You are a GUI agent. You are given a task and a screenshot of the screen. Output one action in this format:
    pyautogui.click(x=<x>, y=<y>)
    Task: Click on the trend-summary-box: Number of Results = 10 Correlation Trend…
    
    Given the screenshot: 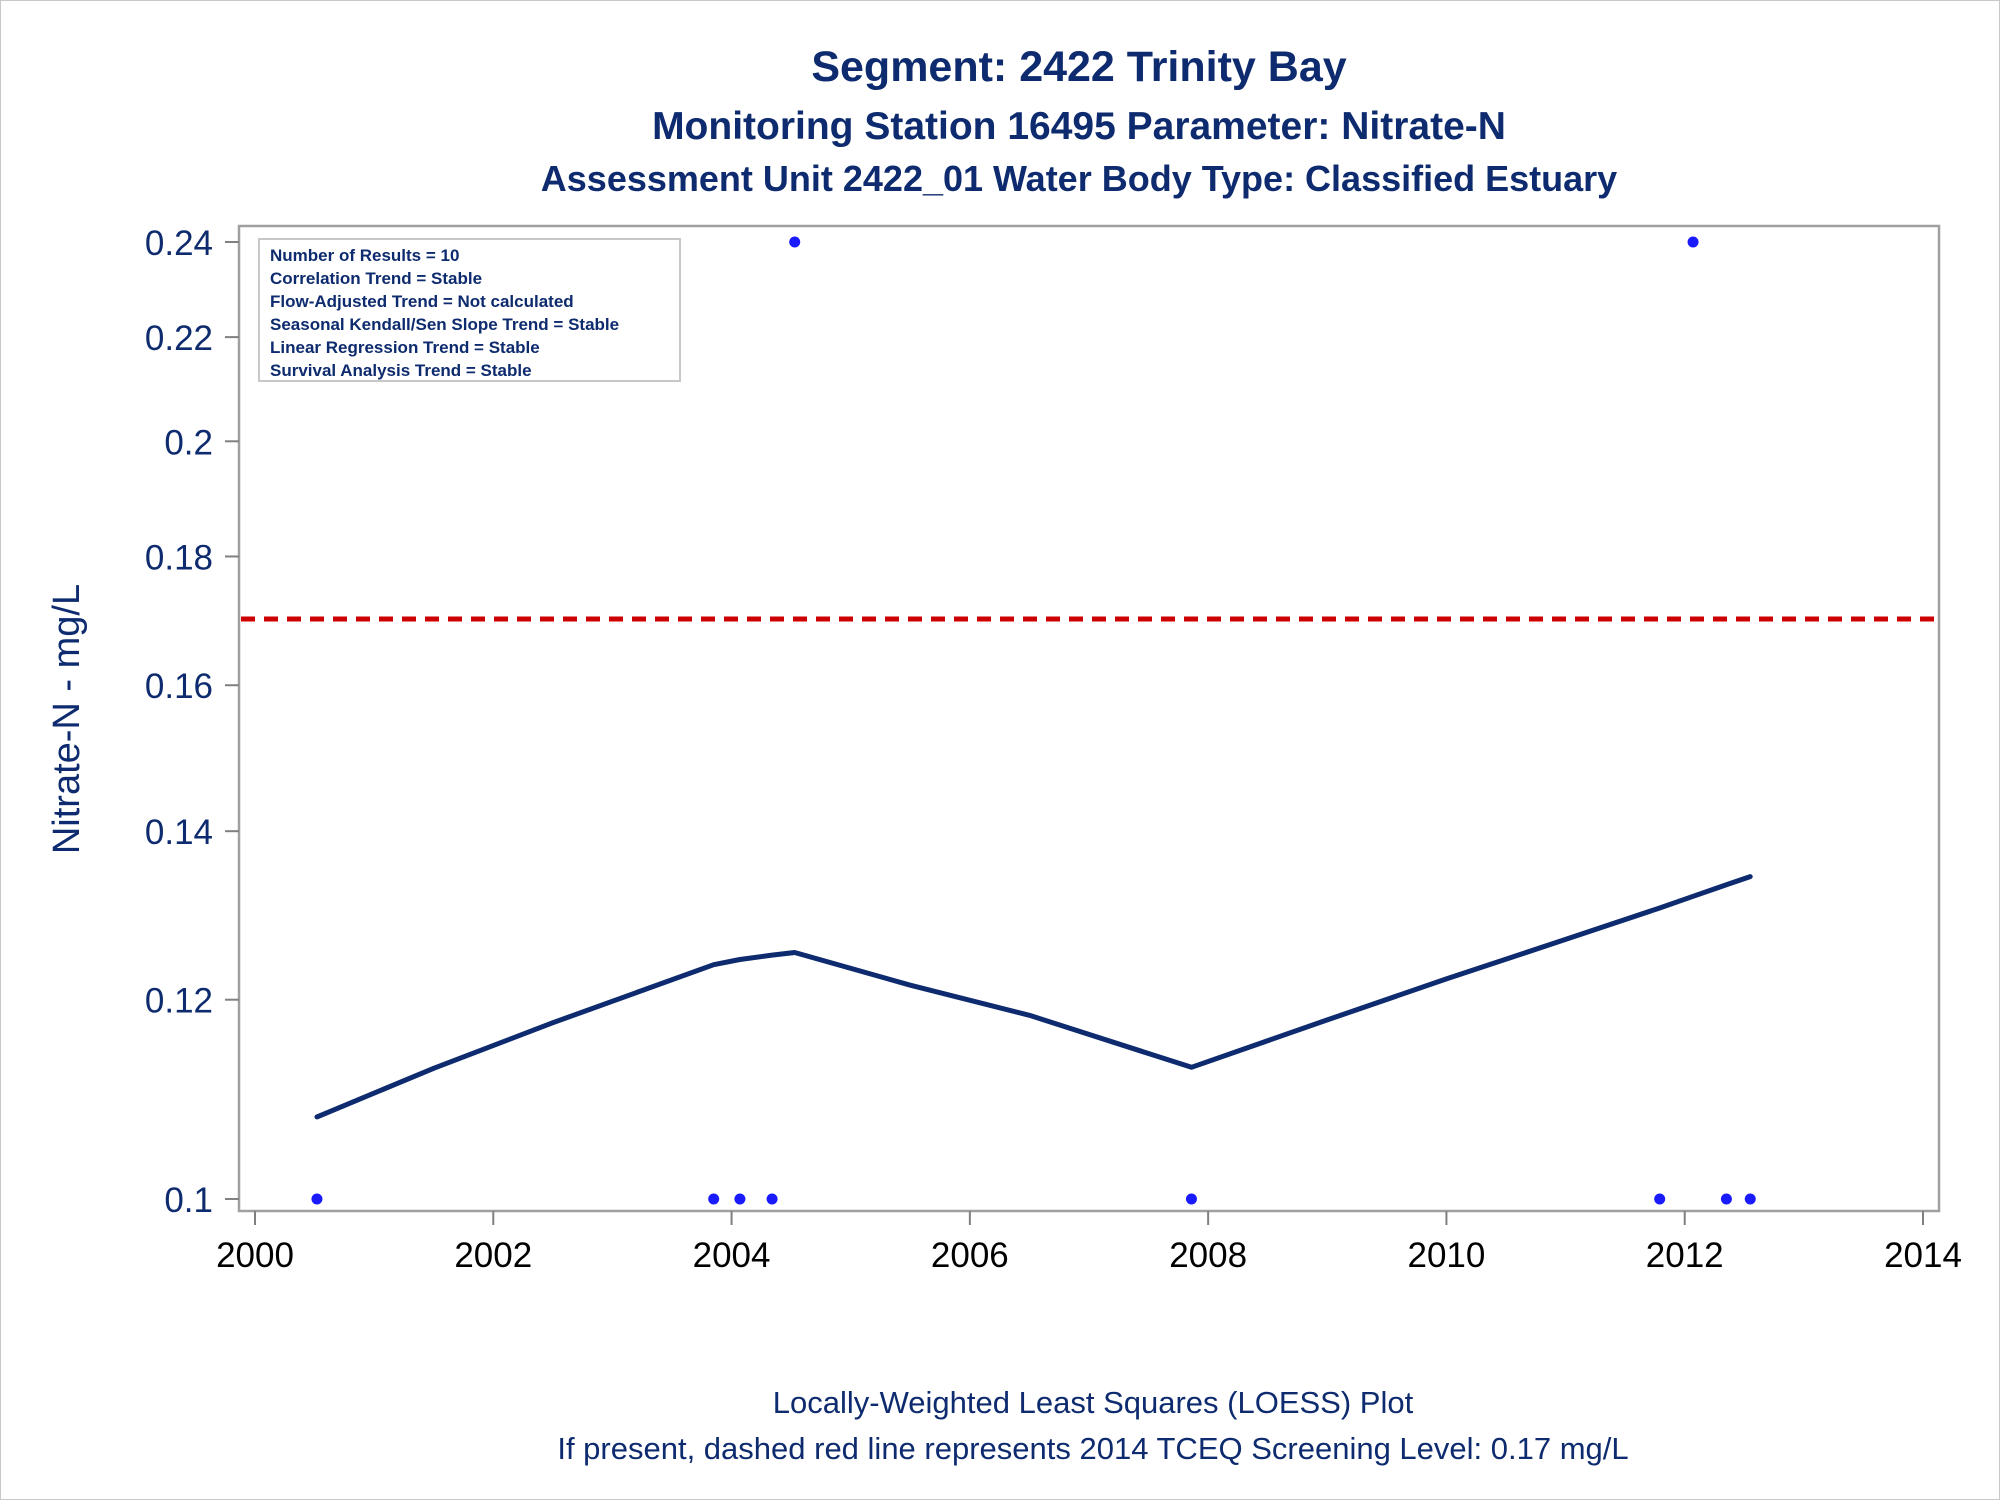 What is the action you would take?
    pyautogui.click(x=469, y=310)
    